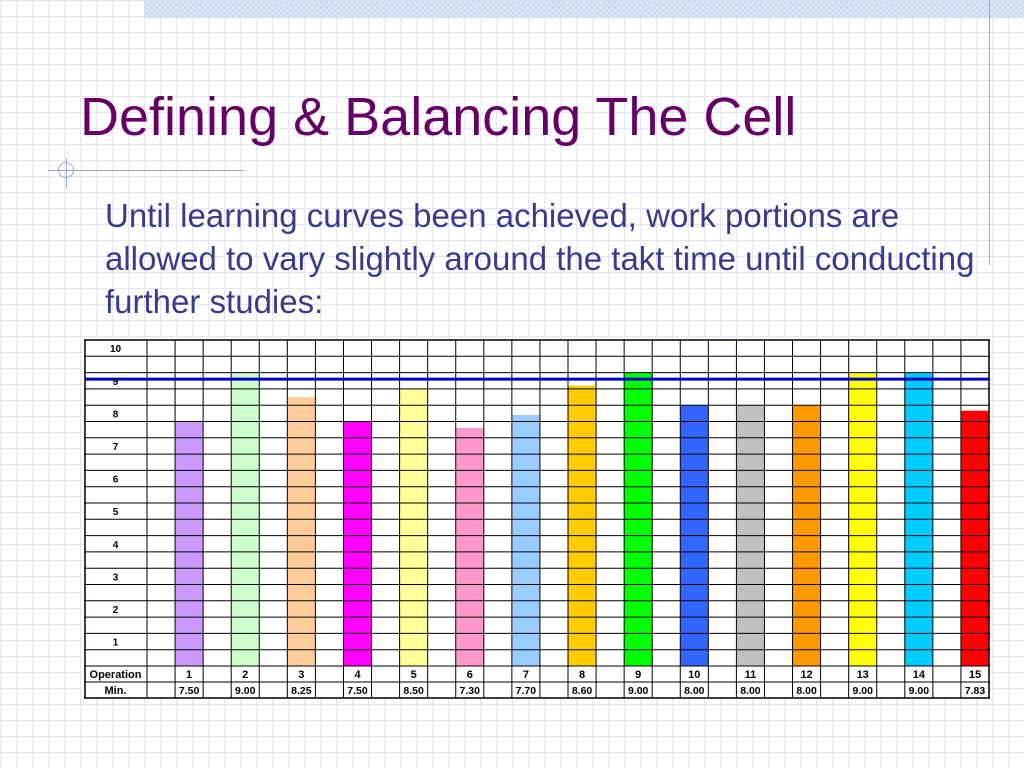 The height and width of the screenshot is (768, 1024). What do you see at coordinates (116, 545) in the screenshot?
I see `y-tick-label: 4` at bounding box center [116, 545].